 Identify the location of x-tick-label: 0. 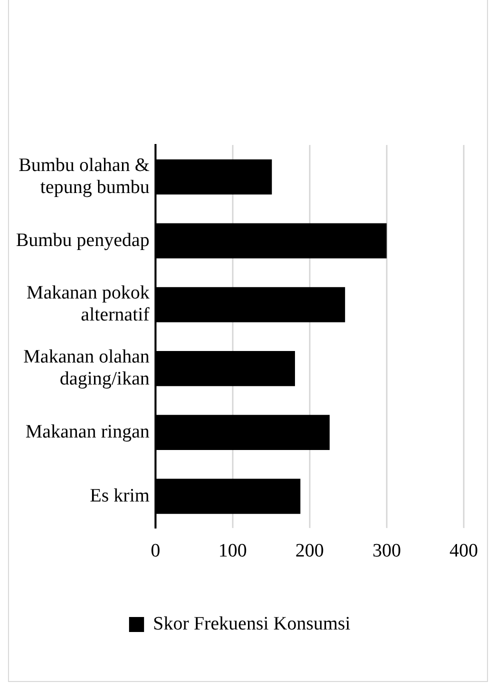
(155, 551).